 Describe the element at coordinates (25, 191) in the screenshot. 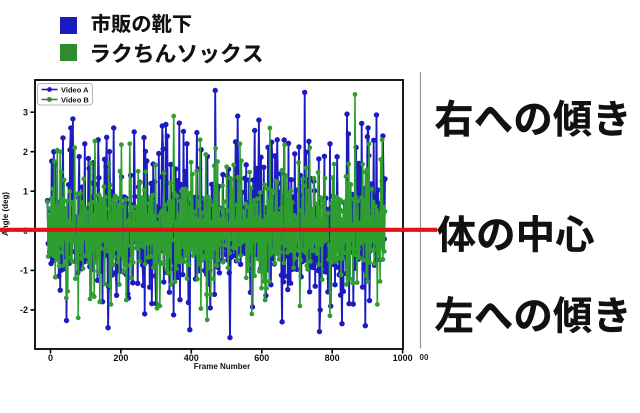

I see `svg-text: 1` at that location.